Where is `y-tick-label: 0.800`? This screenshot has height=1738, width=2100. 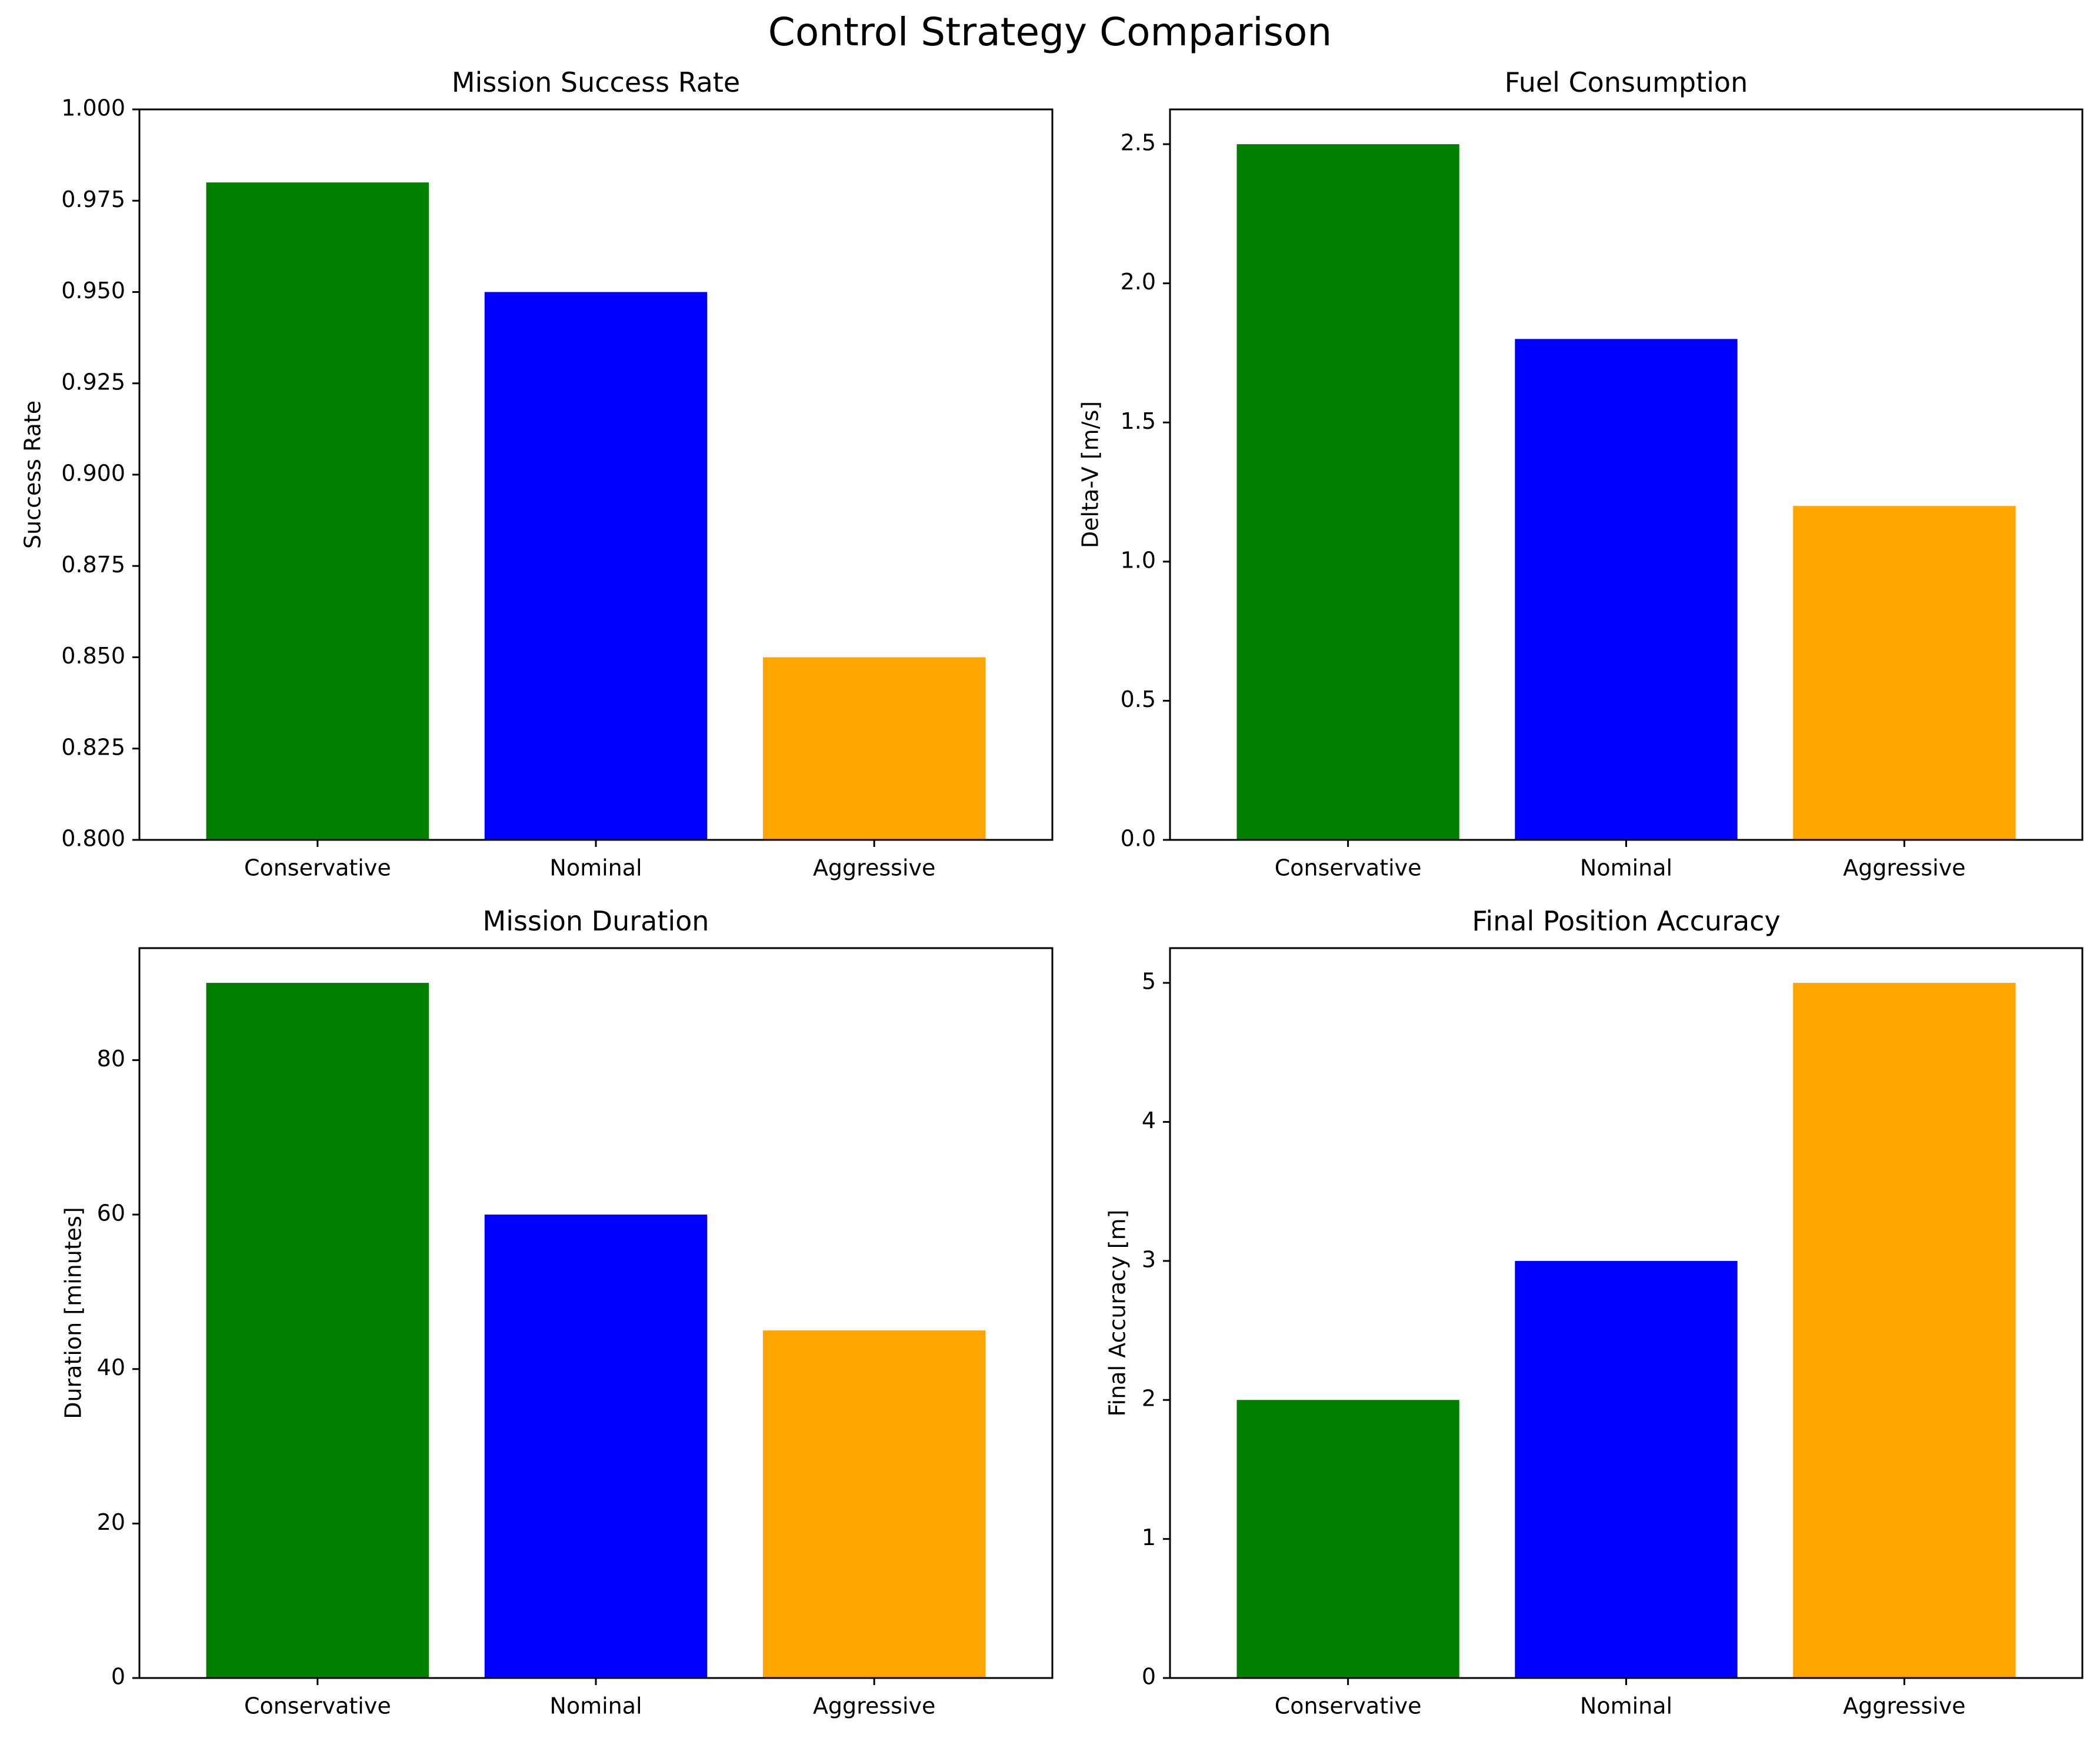
y-tick-label: 0.800 is located at coordinates (93, 839).